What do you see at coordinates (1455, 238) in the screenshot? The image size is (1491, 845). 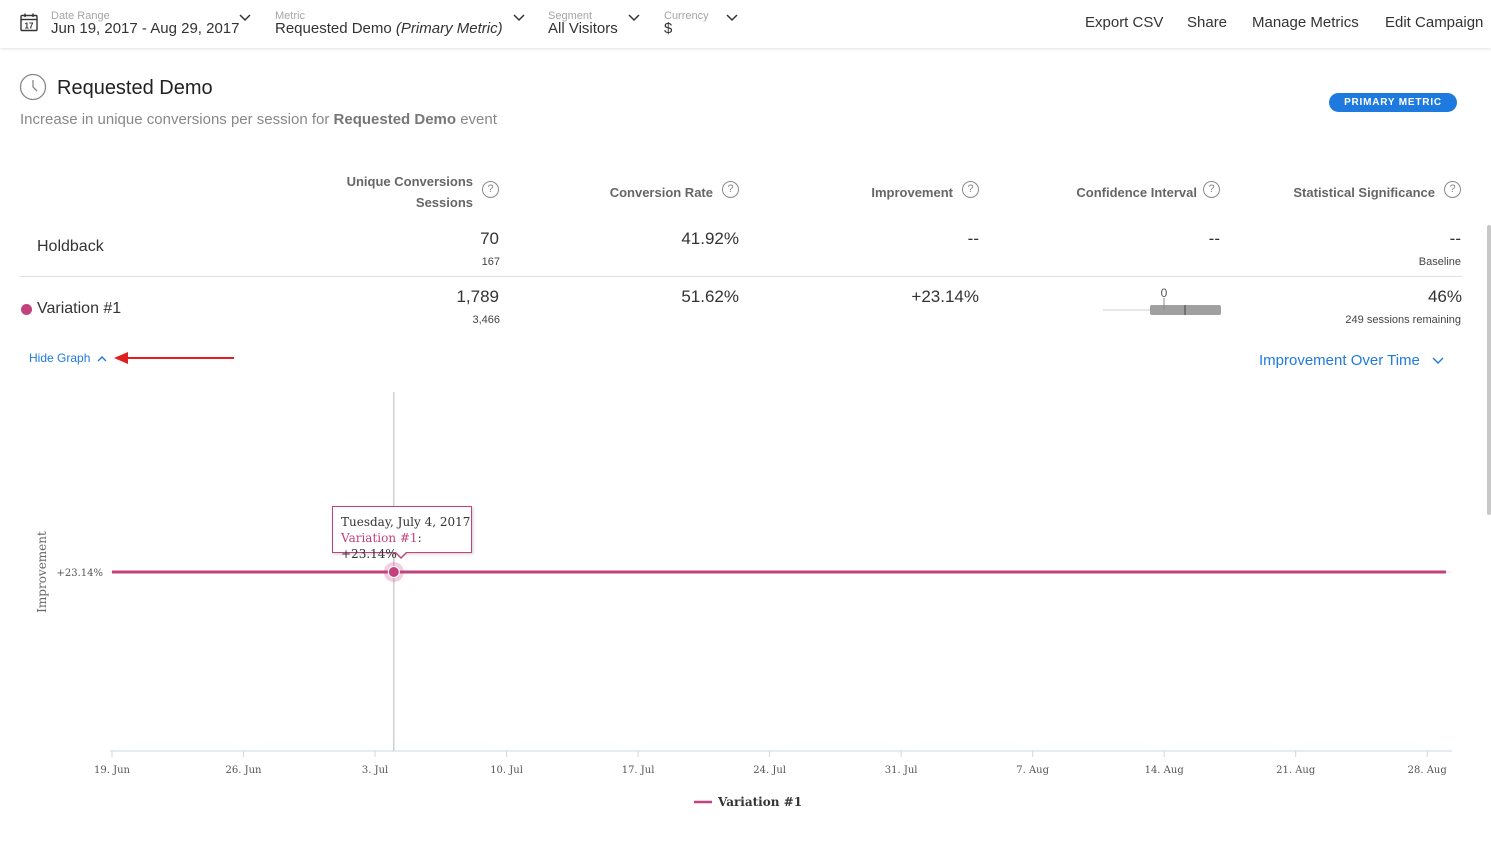 I see `holdback-significance: --` at bounding box center [1455, 238].